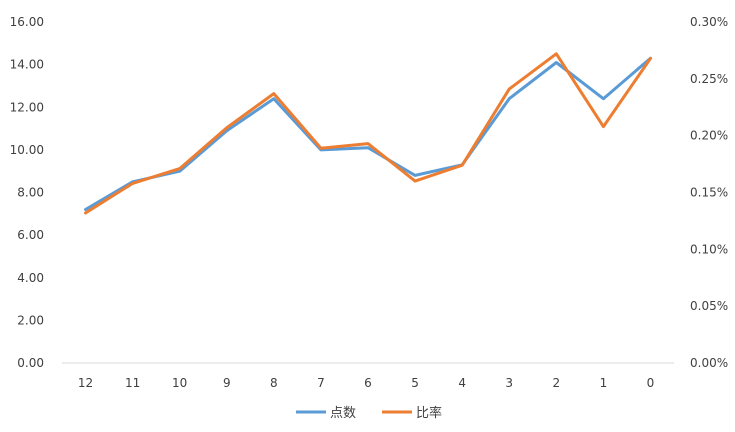  I want to click on x-tick-label: 5, so click(415, 383).